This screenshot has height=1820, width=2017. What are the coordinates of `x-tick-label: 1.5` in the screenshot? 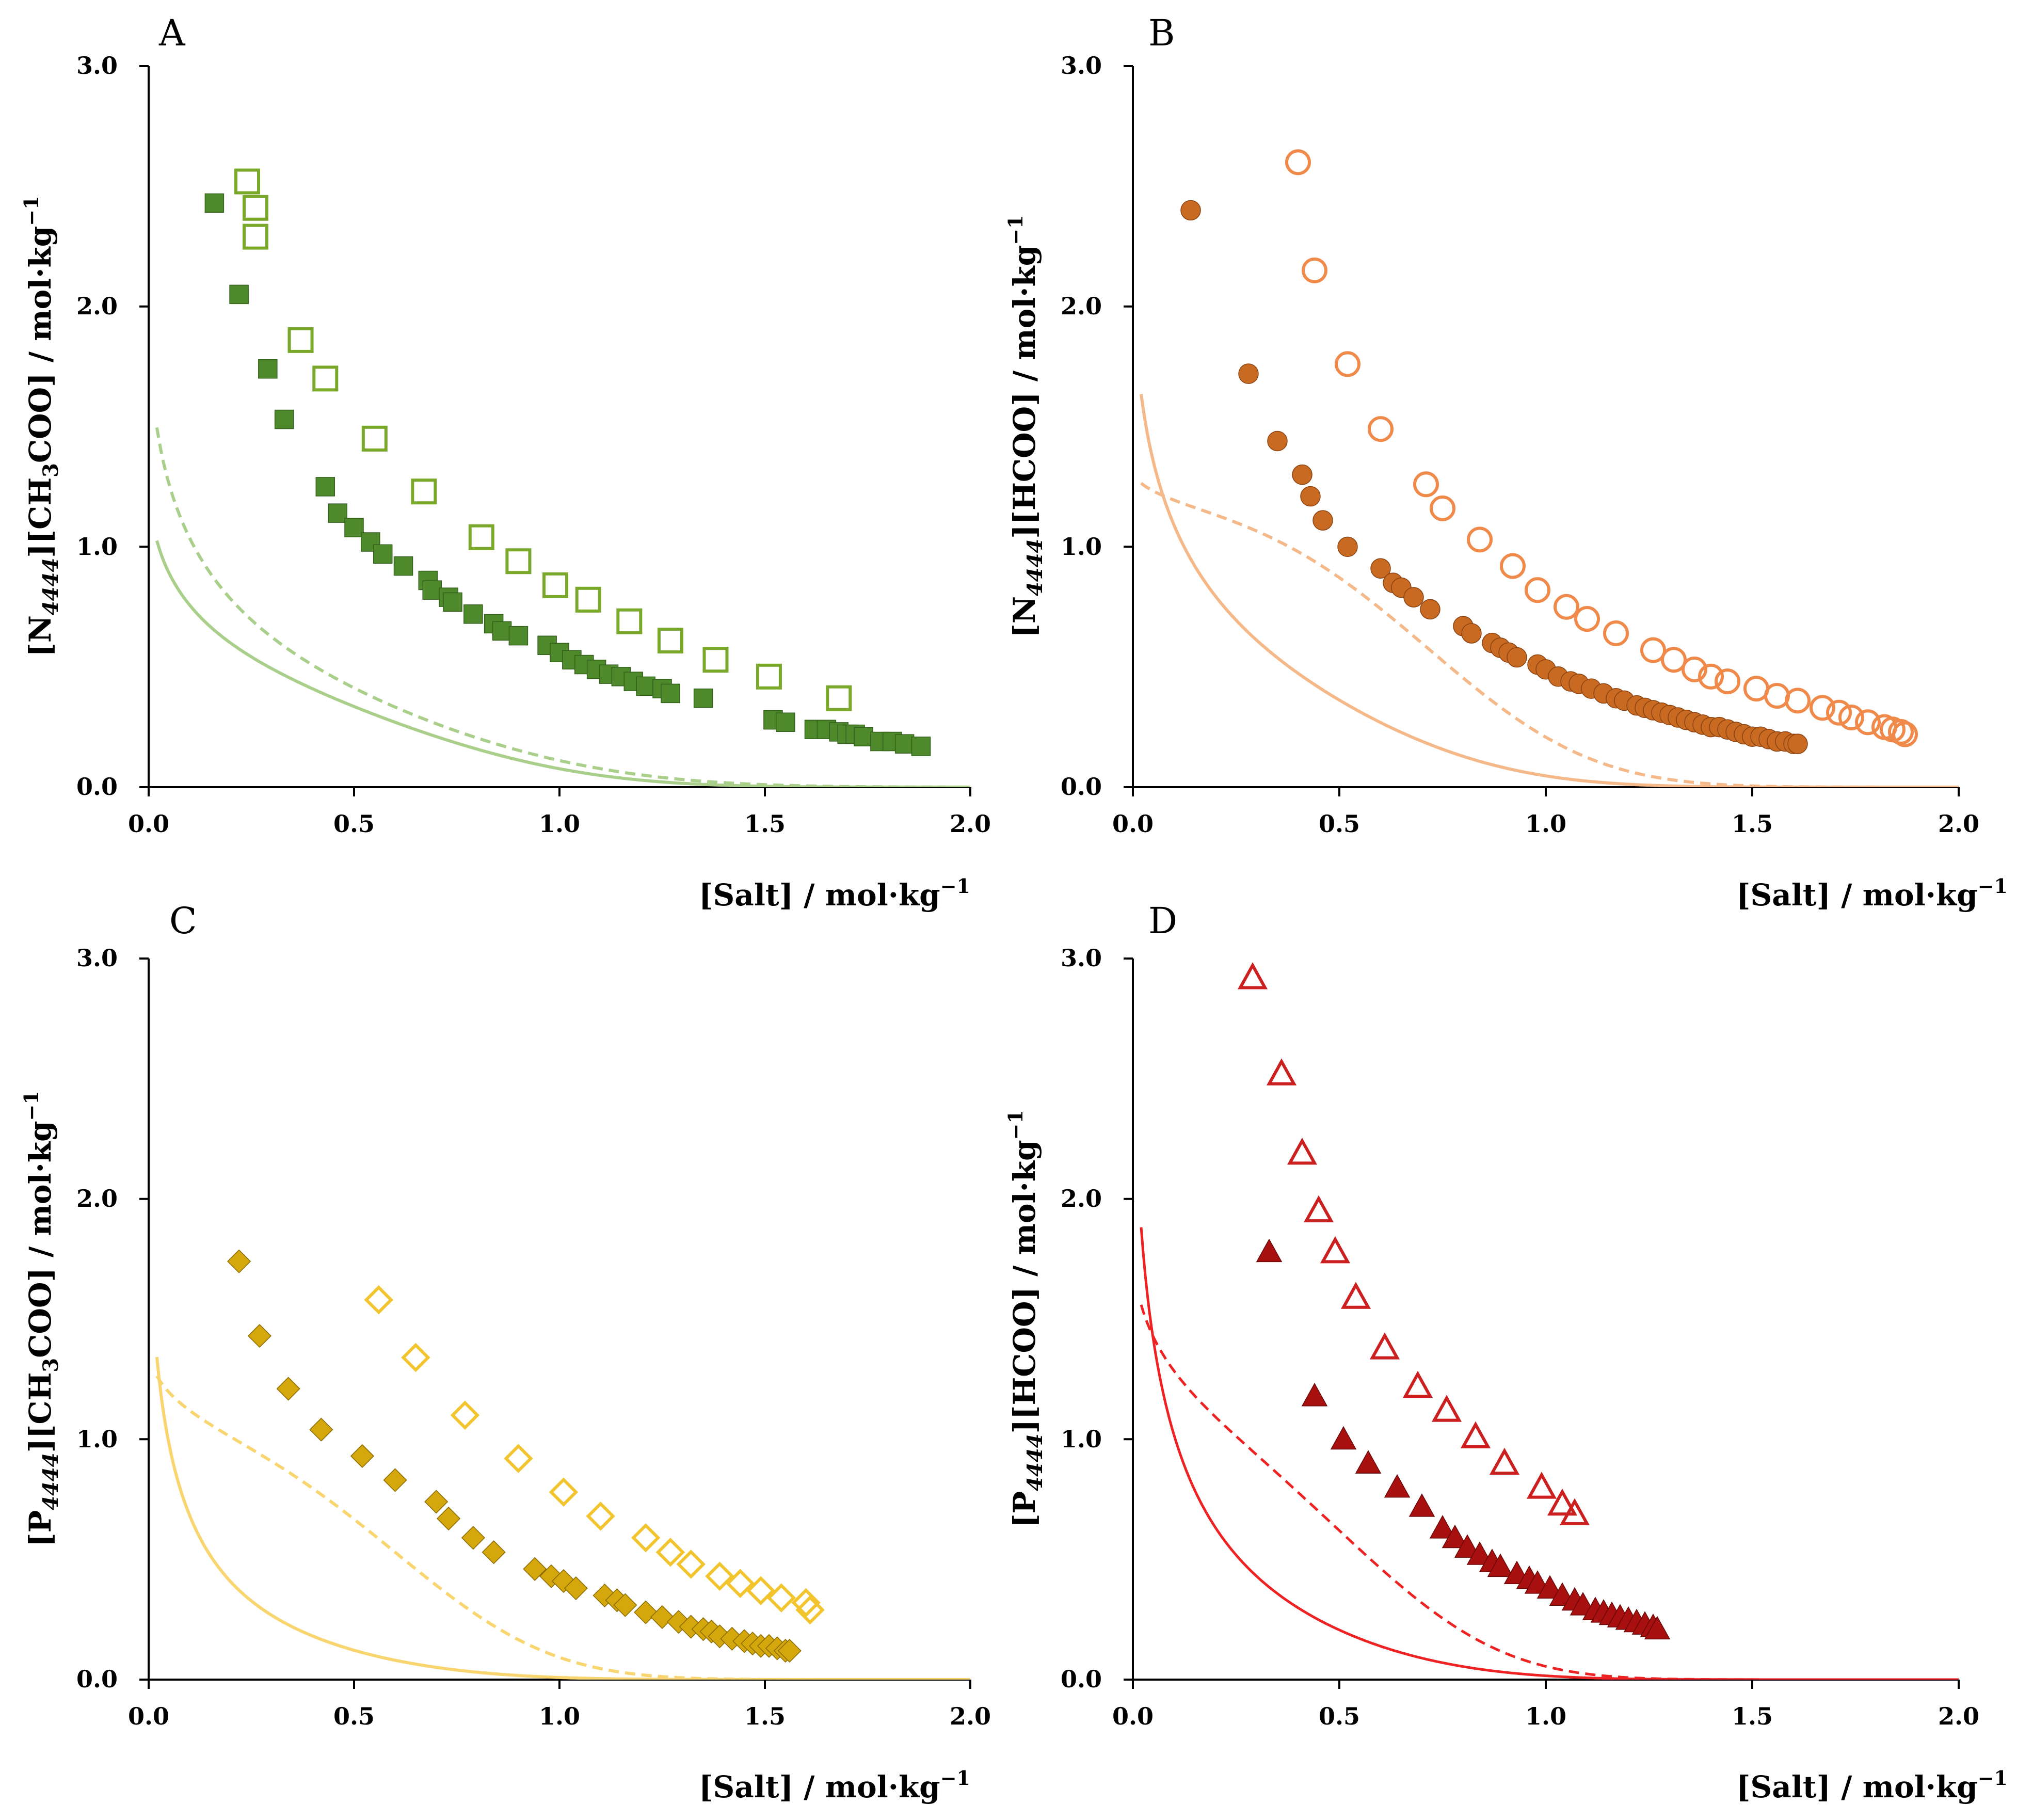 It's located at (765, 824).